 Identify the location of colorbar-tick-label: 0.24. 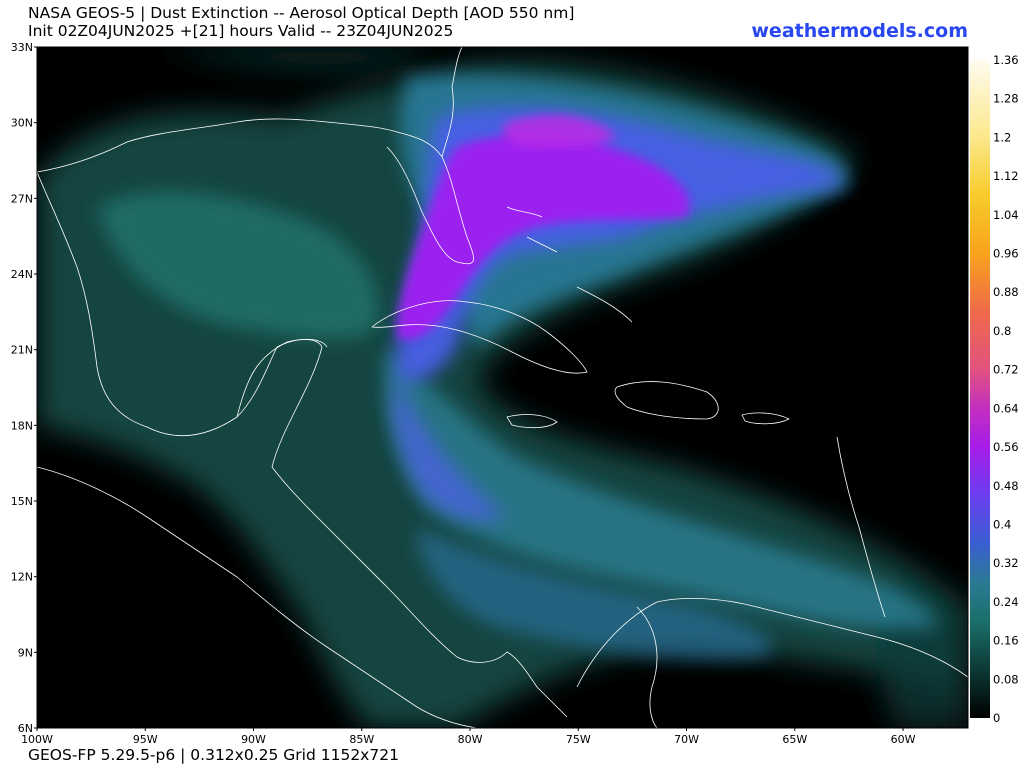
(1006, 602).